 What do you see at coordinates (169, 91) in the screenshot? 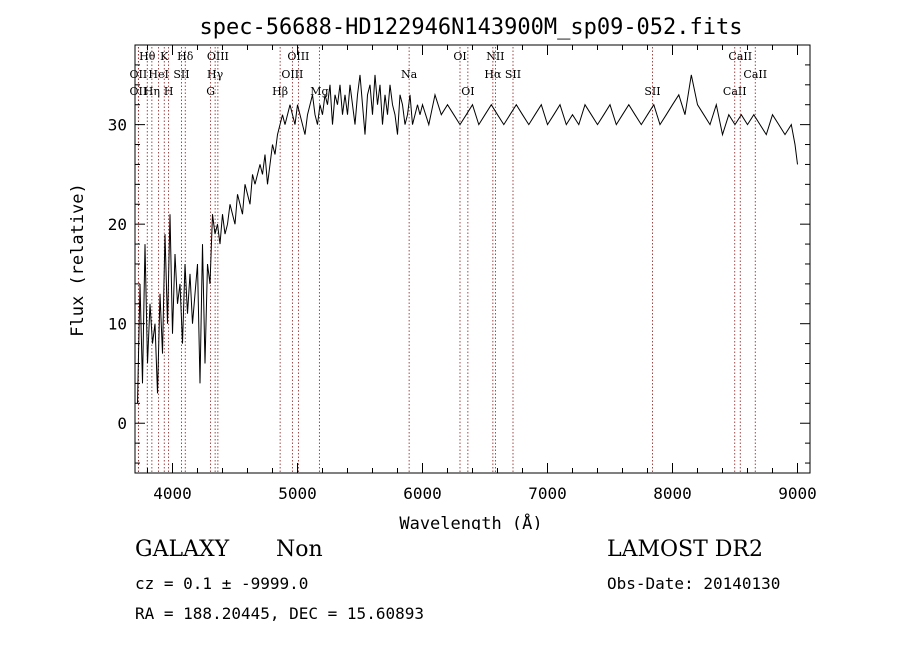
I see `spectral-line-label: H` at bounding box center [169, 91].